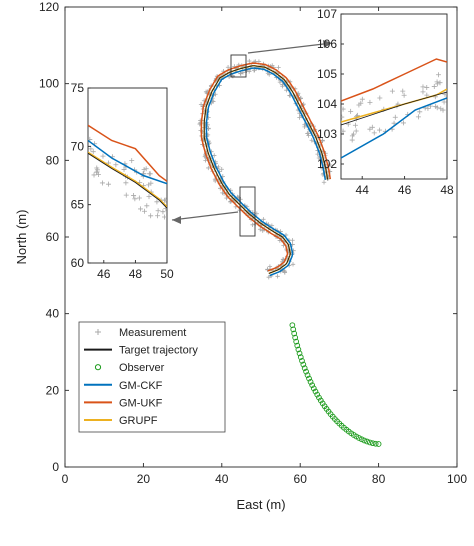 The width and height of the screenshot is (474, 546). What do you see at coordinates (21, 237) in the screenshot?
I see `y-axis-label: North (m)` at bounding box center [21, 237].